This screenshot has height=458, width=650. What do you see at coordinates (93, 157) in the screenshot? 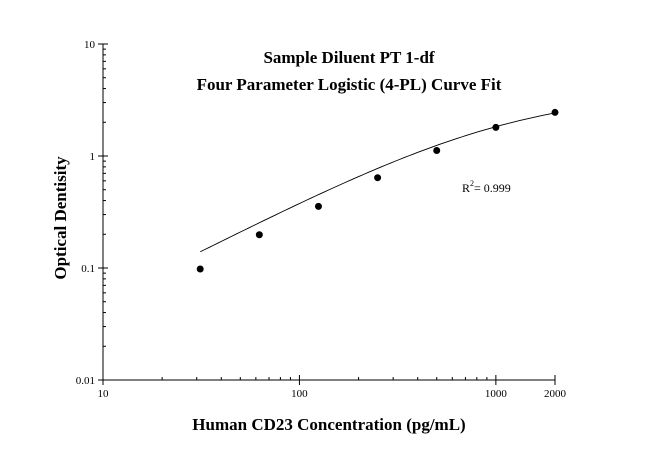
I see `y-tick-label: 1` at bounding box center [93, 157].